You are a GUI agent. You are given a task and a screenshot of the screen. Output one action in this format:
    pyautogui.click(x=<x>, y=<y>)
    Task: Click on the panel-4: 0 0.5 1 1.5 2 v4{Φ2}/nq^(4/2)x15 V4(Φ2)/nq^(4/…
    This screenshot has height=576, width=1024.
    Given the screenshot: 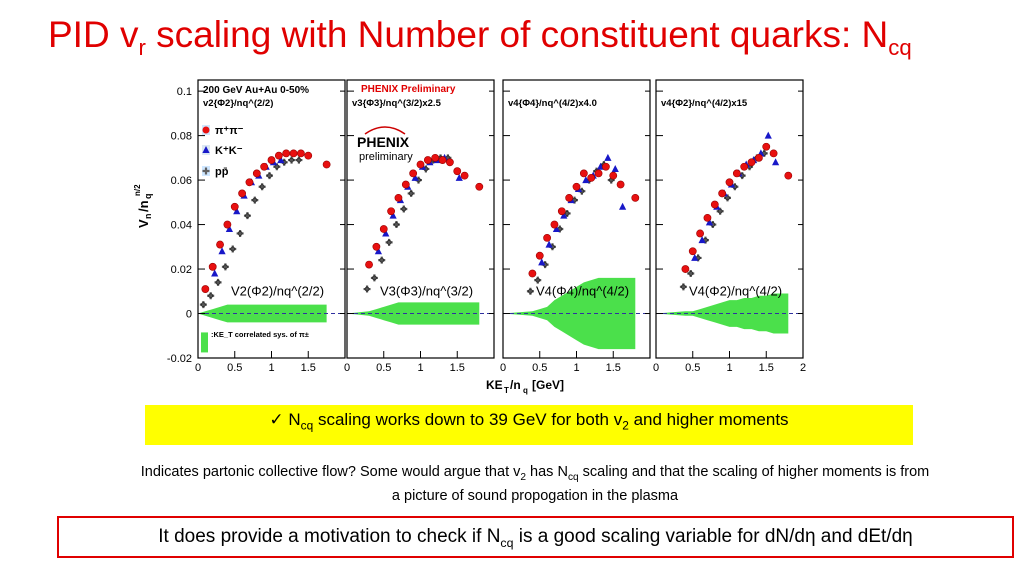 What is the action you would take?
    pyautogui.click(x=729, y=226)
    